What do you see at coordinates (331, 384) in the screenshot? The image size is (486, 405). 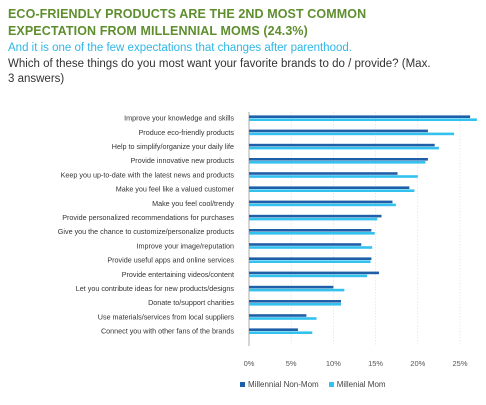 I see `legend-swatch-mom` at bounding box center [331, 384].